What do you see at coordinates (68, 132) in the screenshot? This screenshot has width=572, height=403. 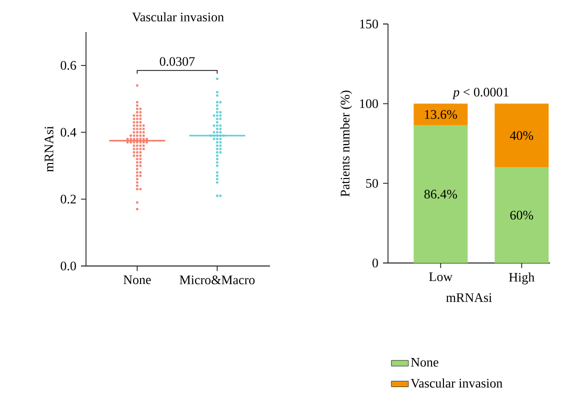 I see `y-tick-label: 0.4` at bounding box center [68, 132].